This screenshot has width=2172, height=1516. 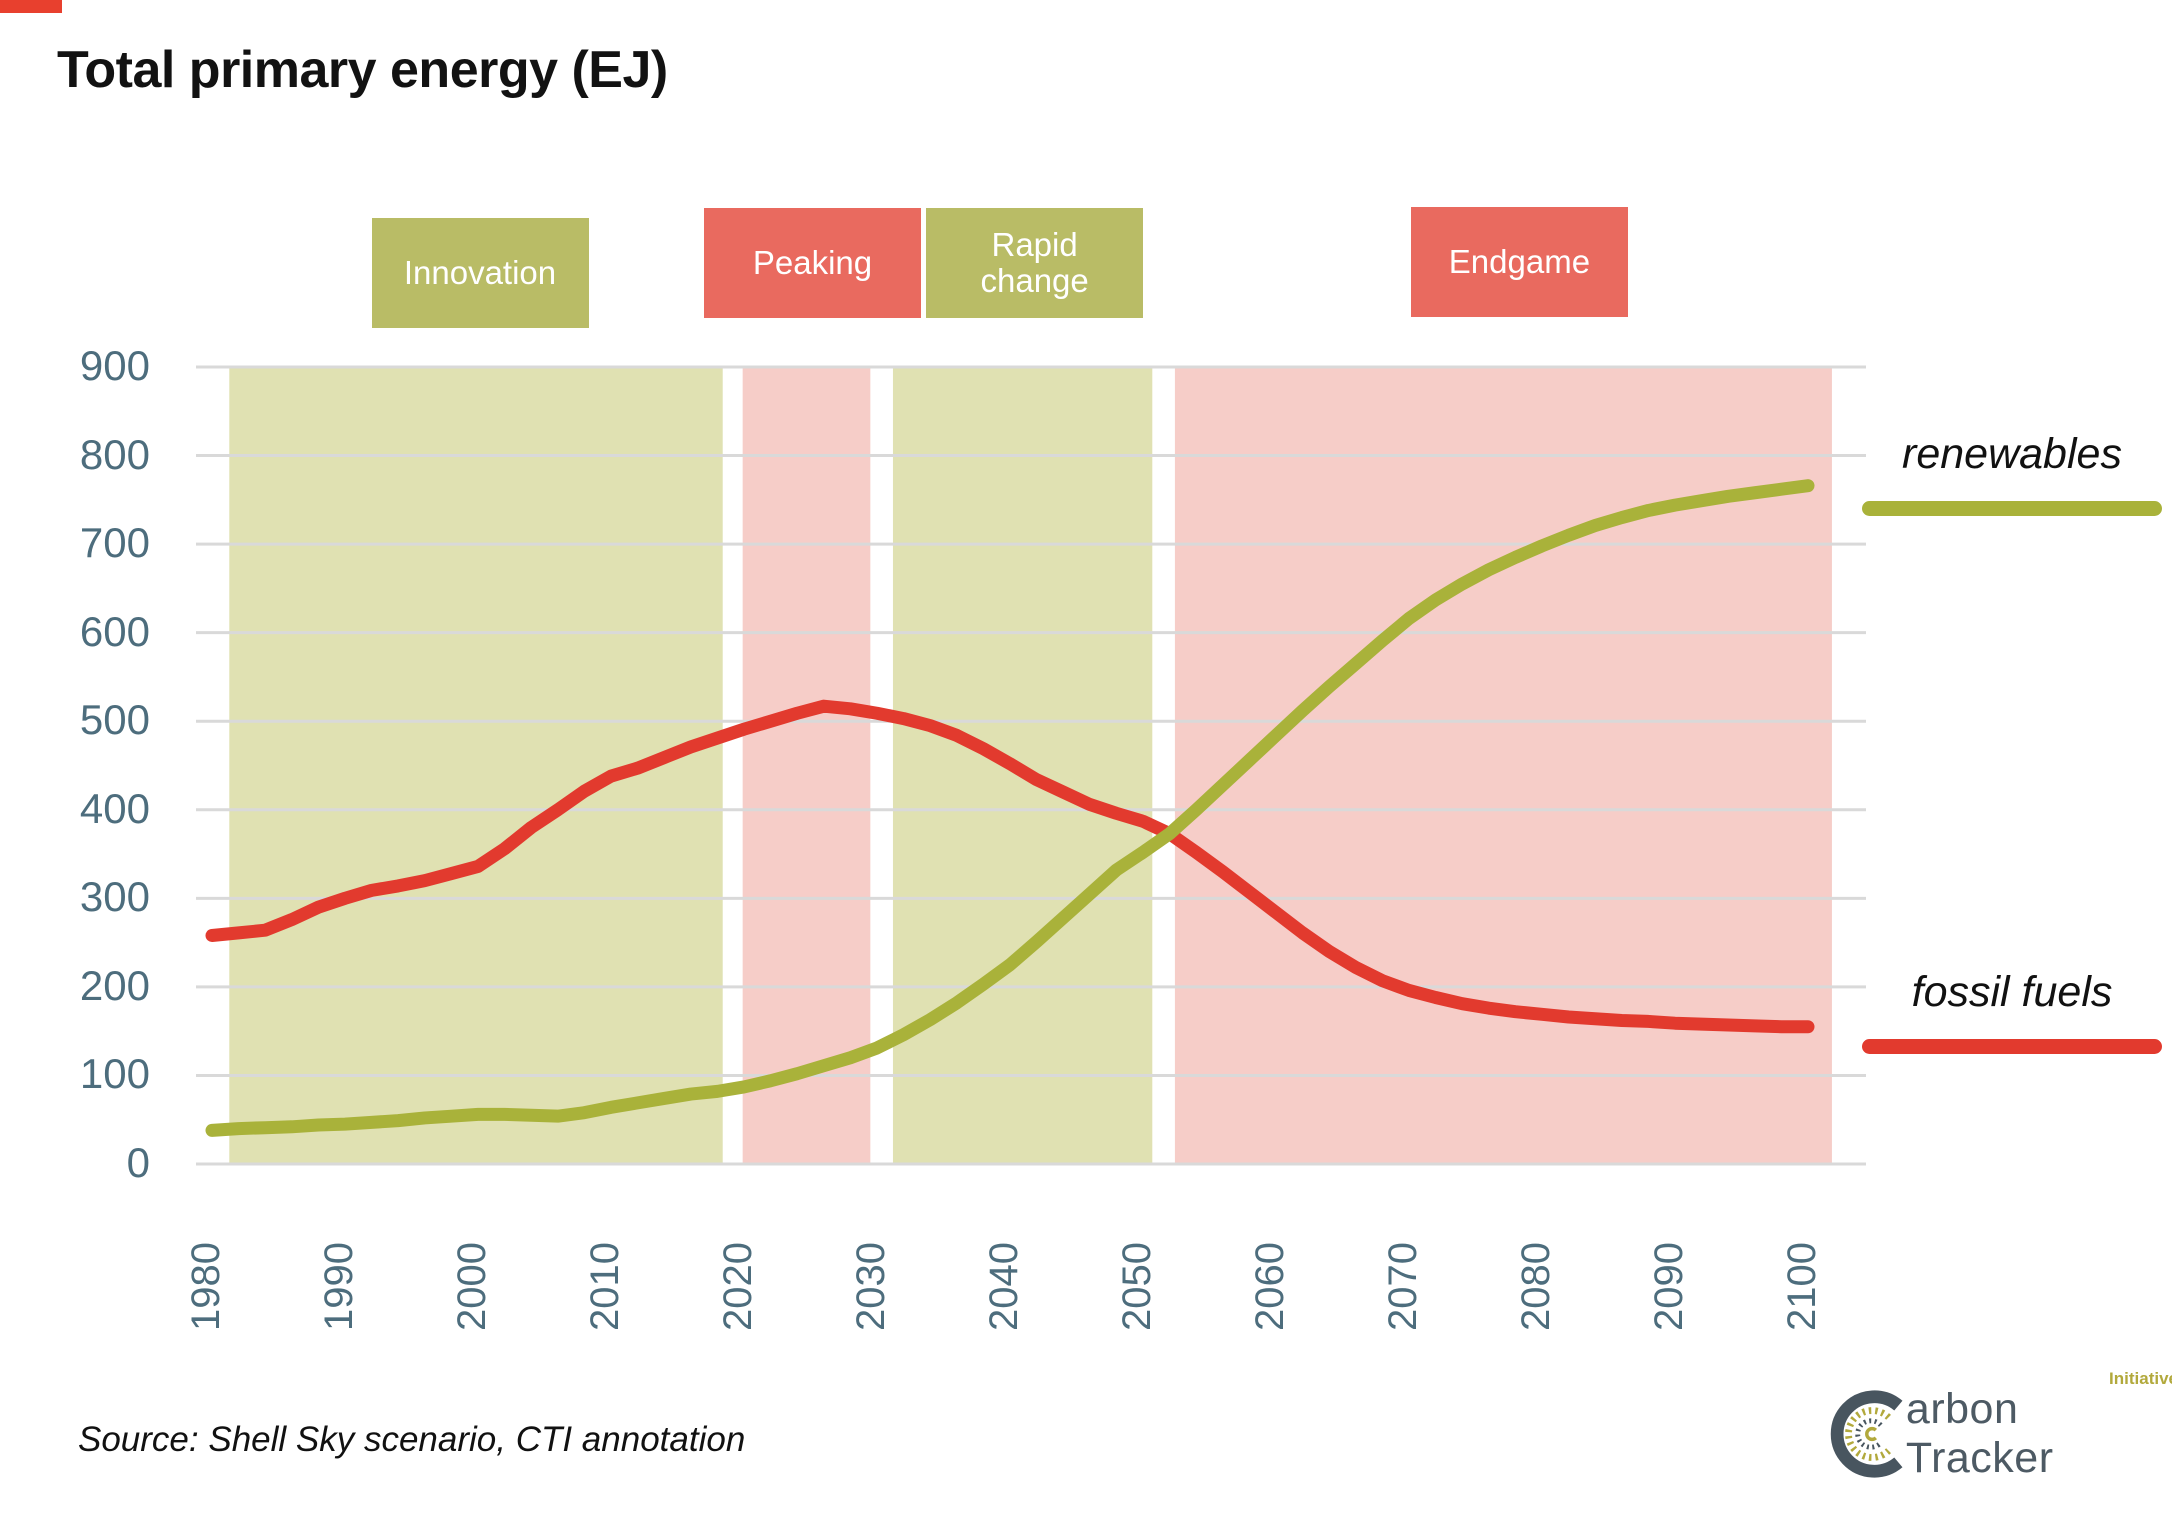 I want to click on corner-accent-bar, so click(x=31, y=6).